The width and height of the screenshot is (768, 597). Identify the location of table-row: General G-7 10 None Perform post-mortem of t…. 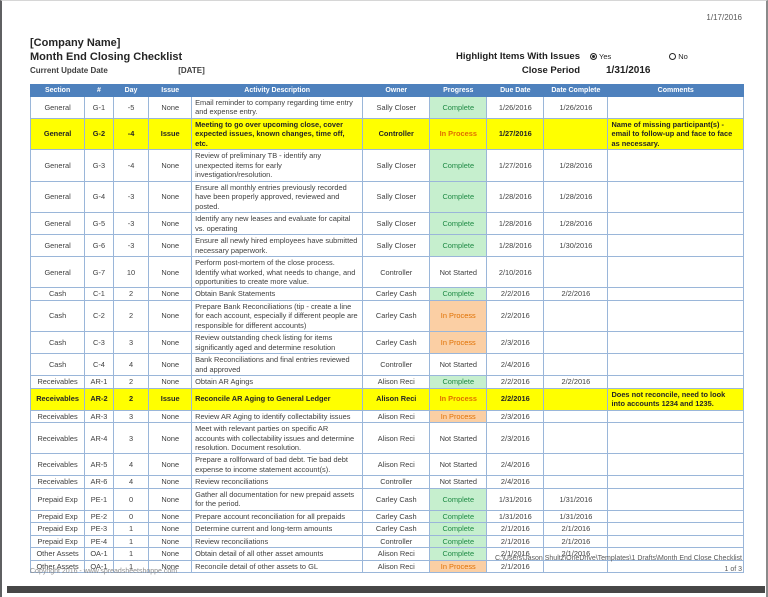
(386, 272).